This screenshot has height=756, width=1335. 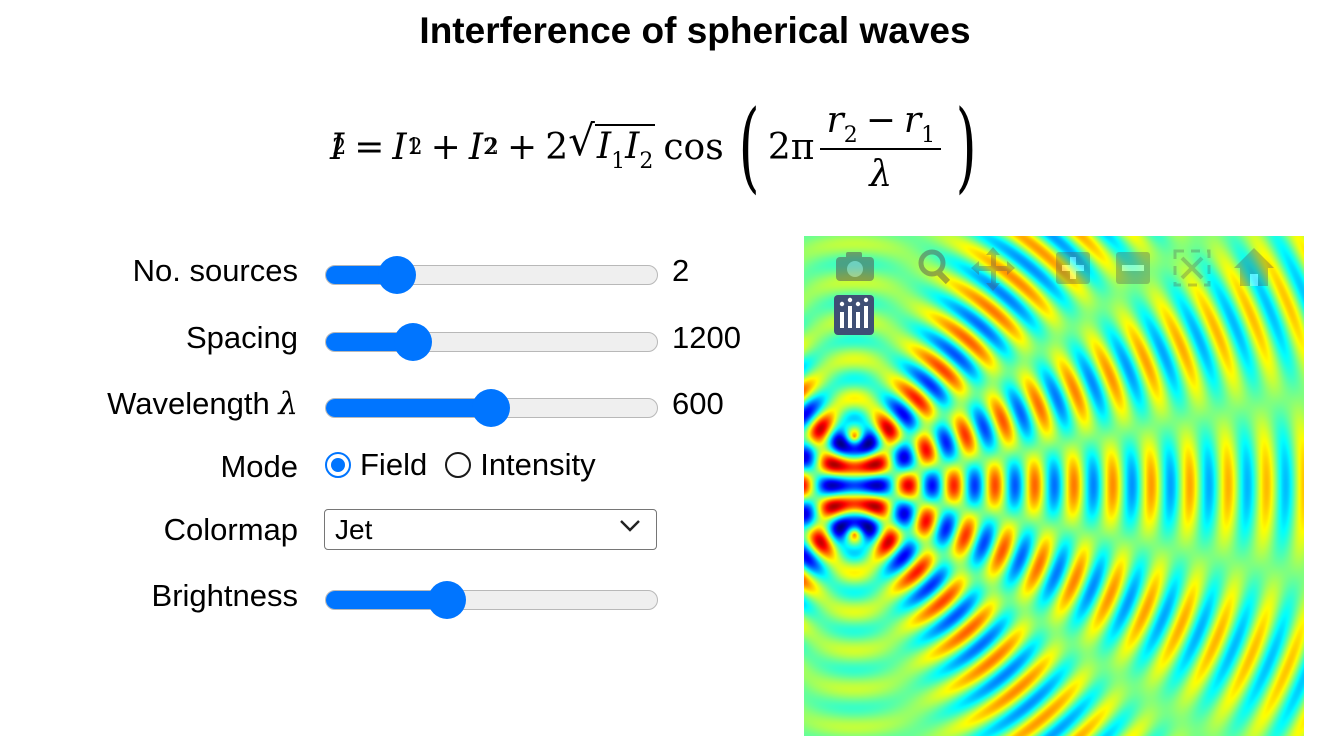 I want to click on wavelength-slider, so click(x=491, y=408).